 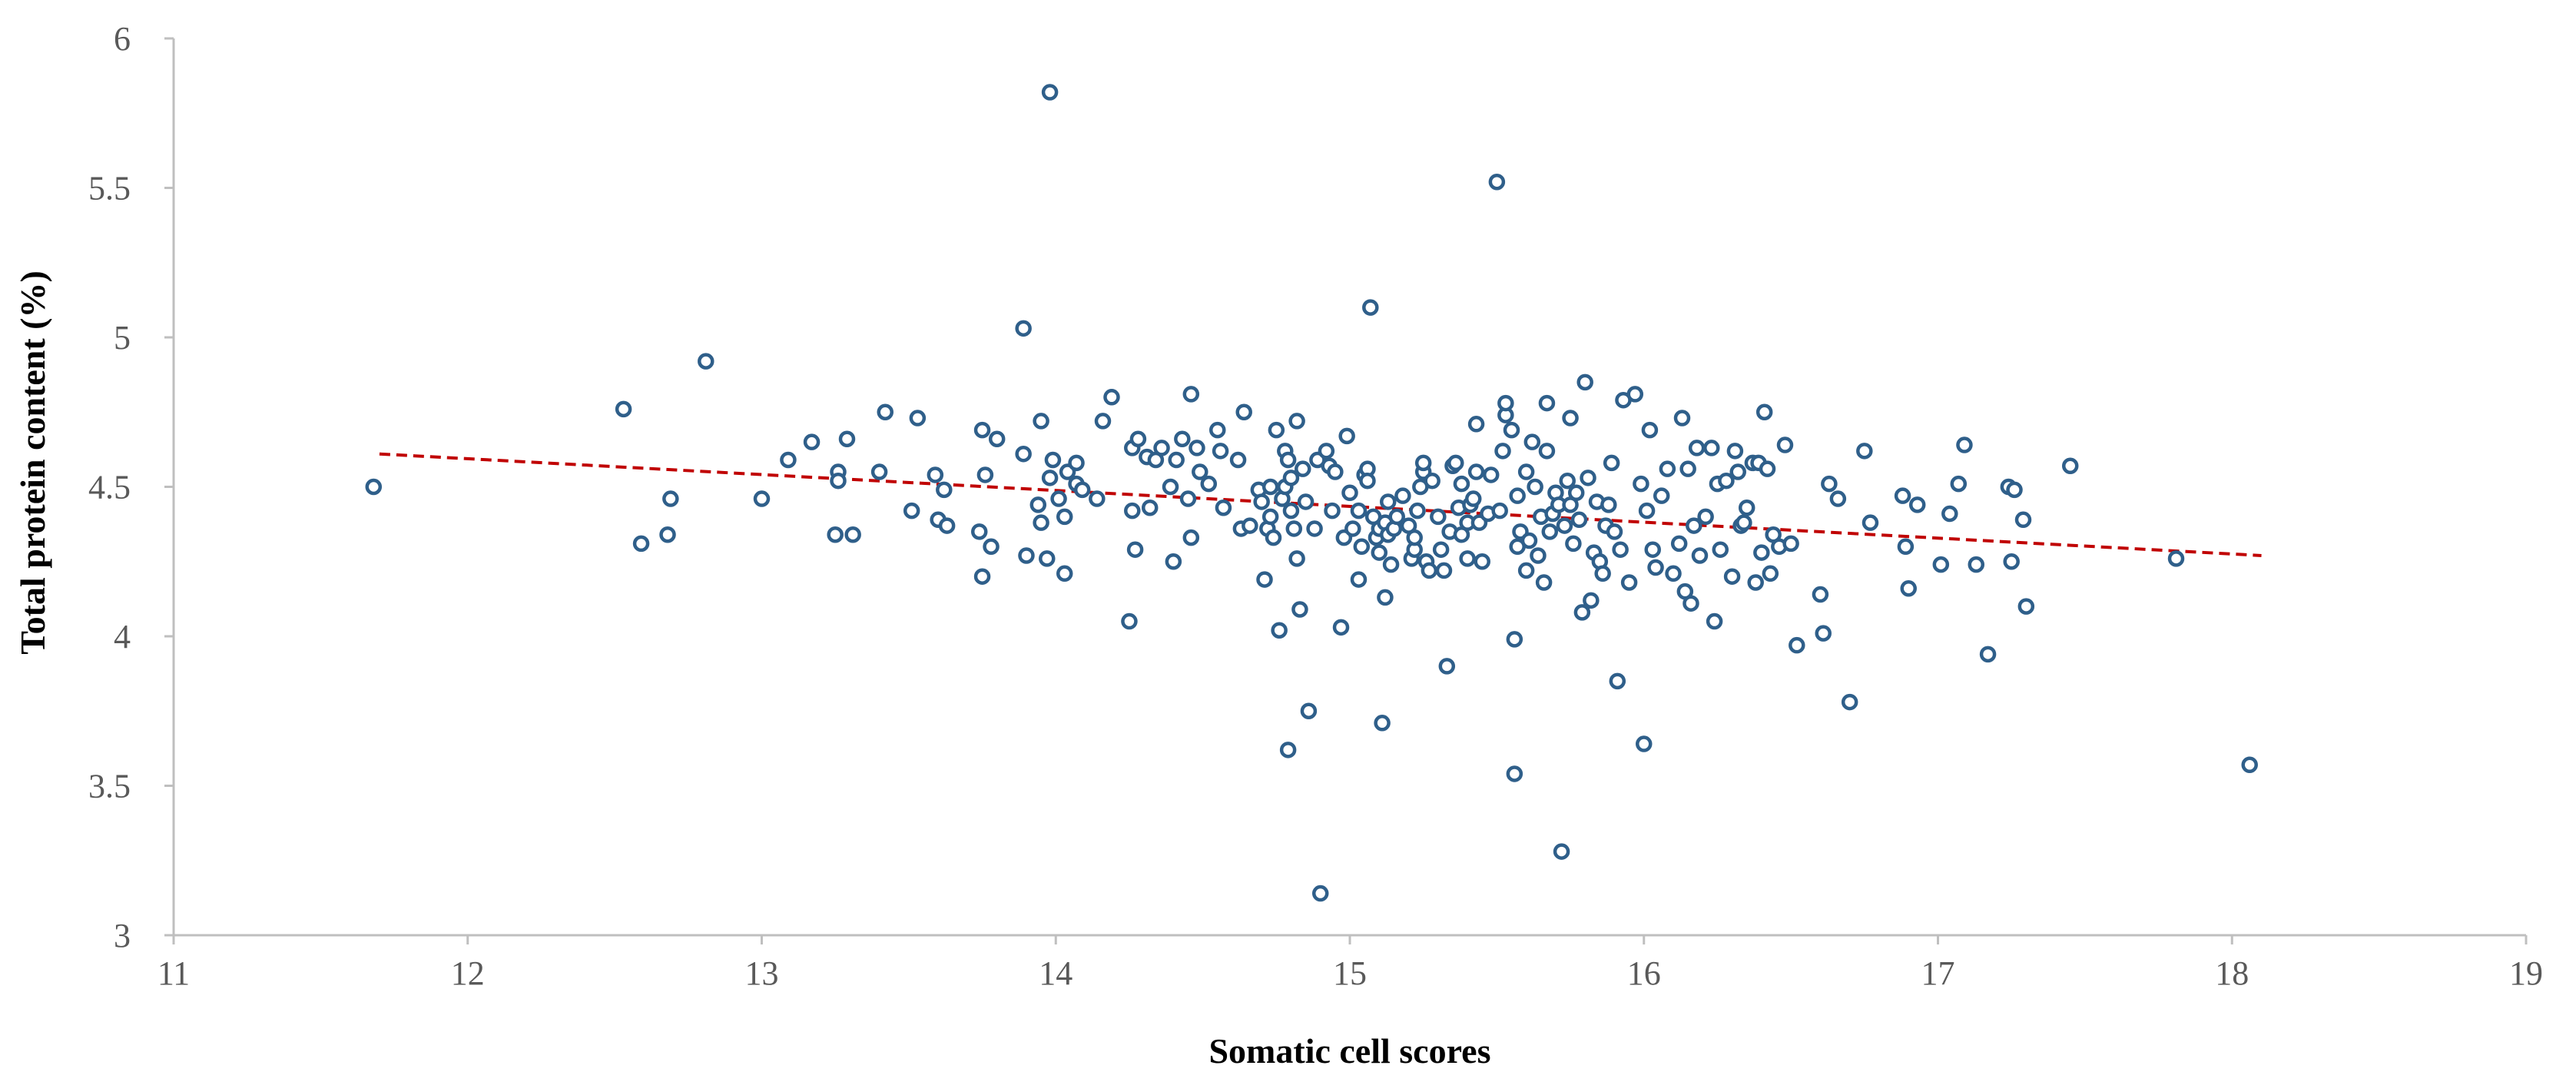 What do you see at coordinates (109, 786) in the screenshot?
I see `y-tick-label: 3.5` at bounding box center [109, 786].